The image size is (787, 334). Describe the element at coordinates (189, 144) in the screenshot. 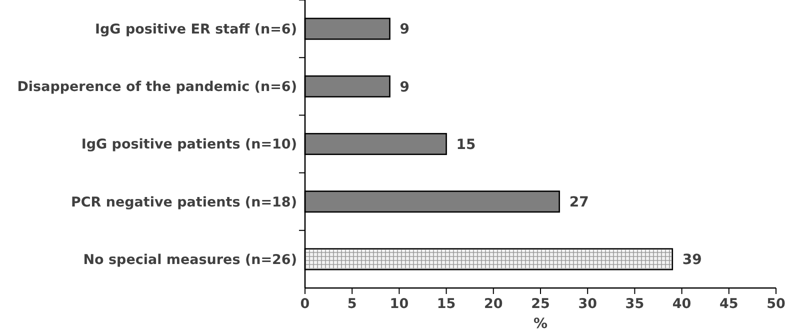

I see `y-tick-label: IgG positive patients (n=10)` at that location.